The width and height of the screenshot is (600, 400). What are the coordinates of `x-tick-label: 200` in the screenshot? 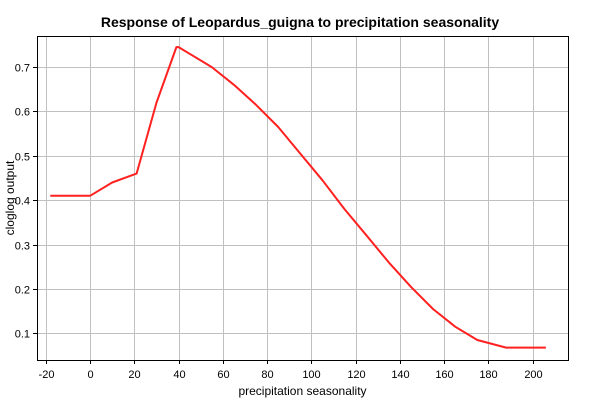 It's located at (533, 375).